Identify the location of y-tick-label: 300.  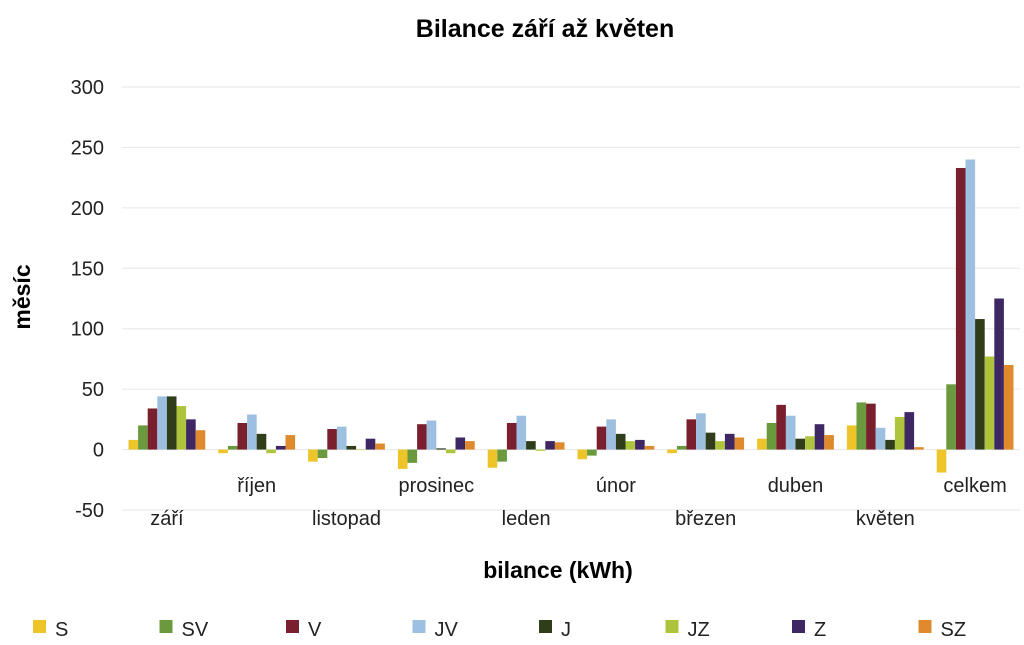
(87, 88).